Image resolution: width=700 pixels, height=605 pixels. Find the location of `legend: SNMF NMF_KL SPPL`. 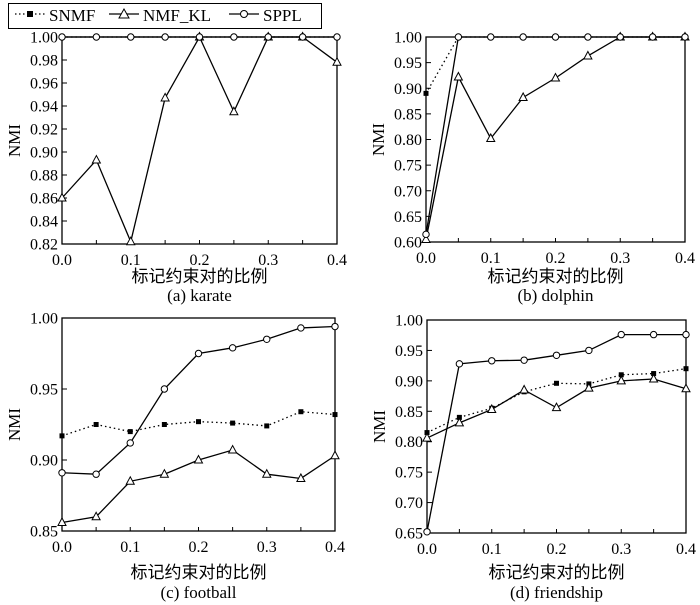

legend: SNMF NMF_KL SPPL is located at coordinates (165, 16).